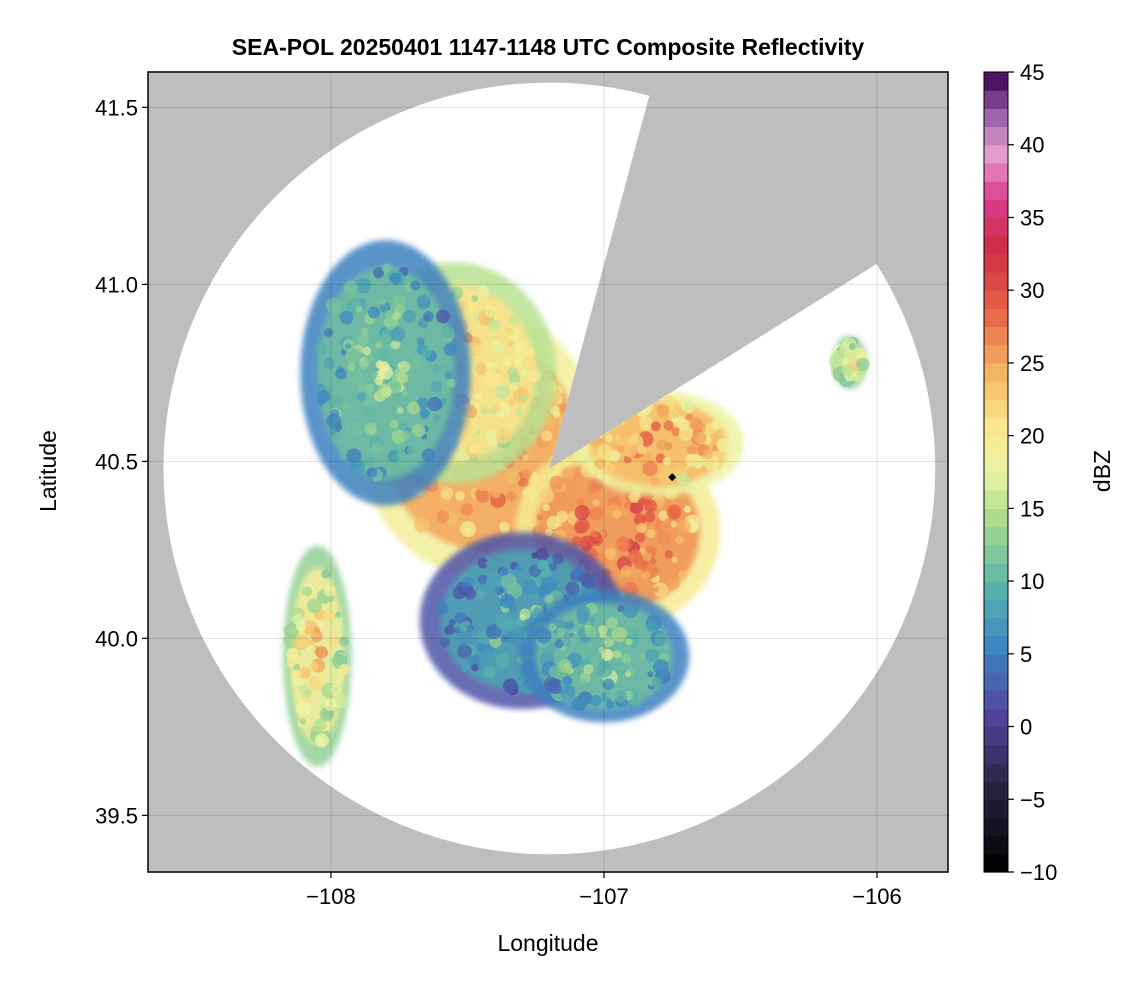 This screenshot has width=1146, height=990. Describe the element at coordinates (1032, 290) in the screenshot. I see `colorbar-tick-label: 30` at that location.